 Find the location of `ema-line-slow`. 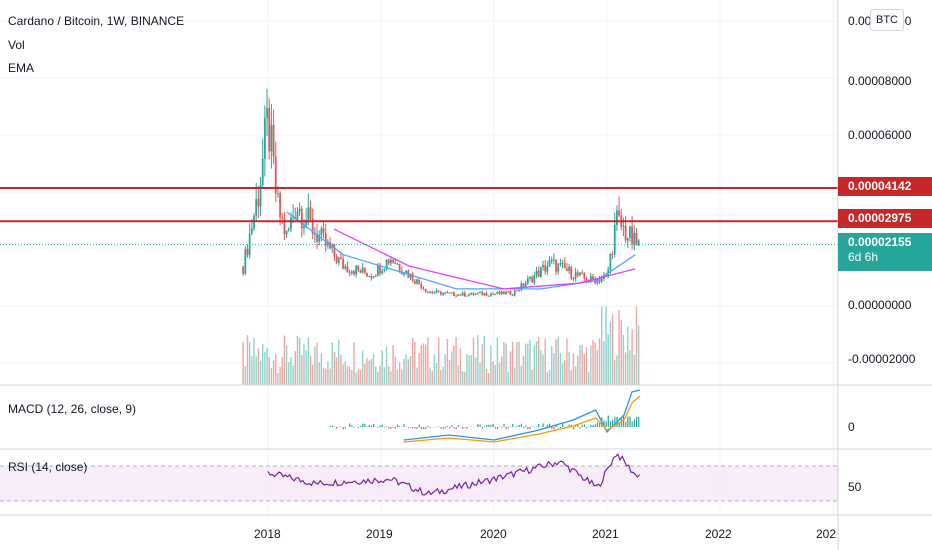

ema-line-slow is located at coordinates (484, 259).